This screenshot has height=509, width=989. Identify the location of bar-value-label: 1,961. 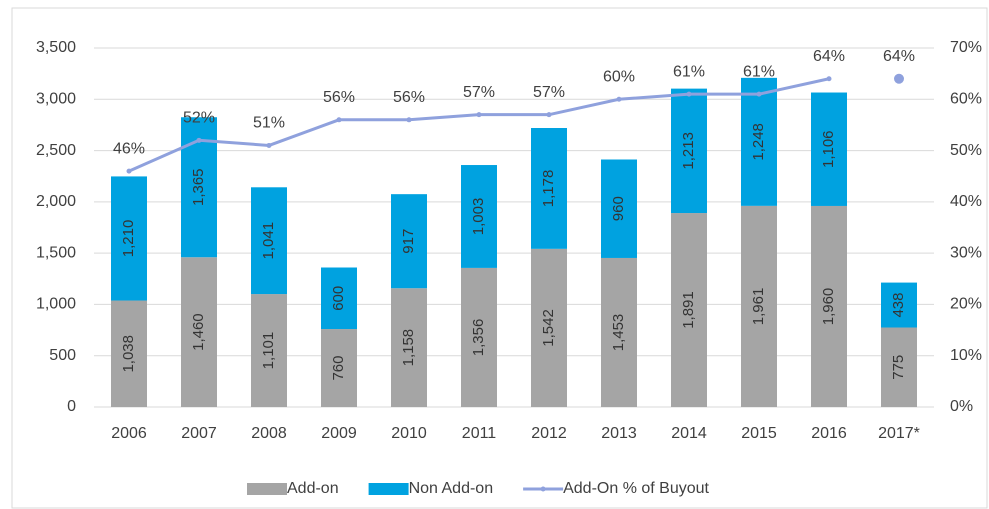
(758, 307).